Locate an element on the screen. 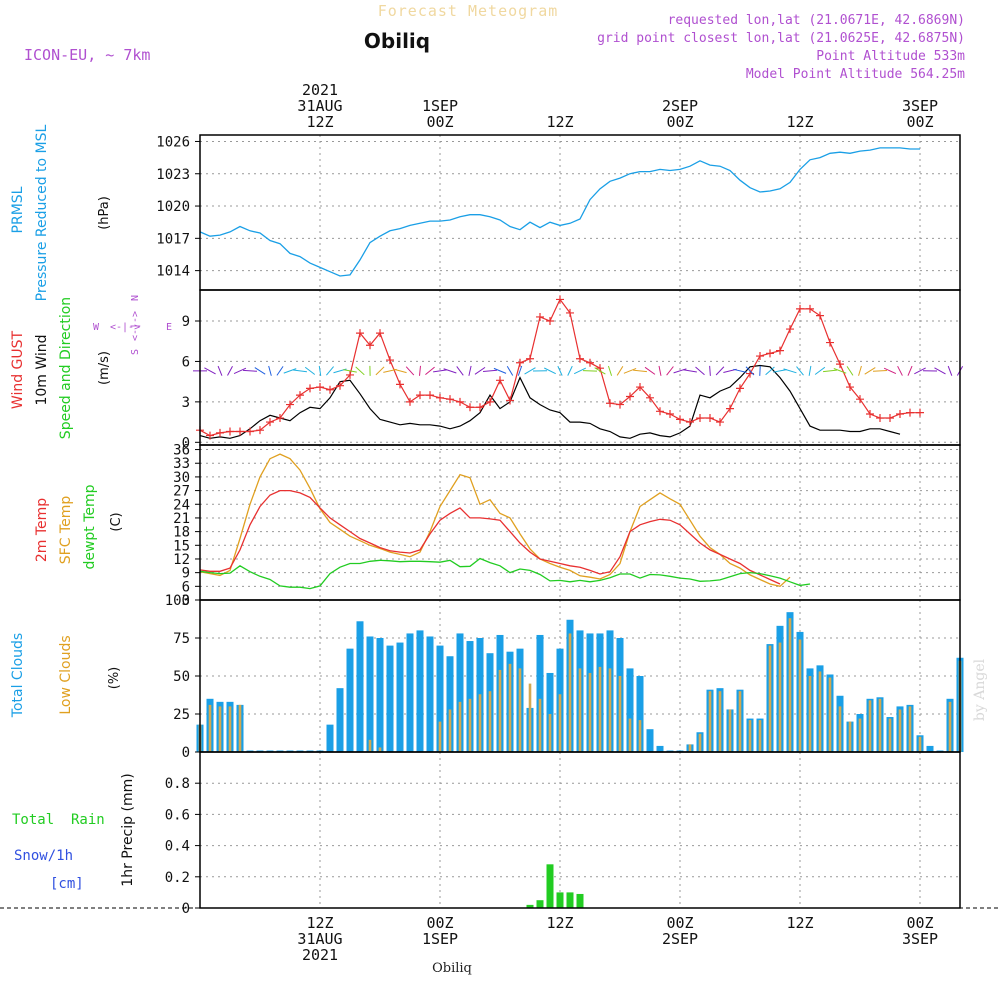  compass-ew-arrow: <-|-> is located at coordinates (125, 327).